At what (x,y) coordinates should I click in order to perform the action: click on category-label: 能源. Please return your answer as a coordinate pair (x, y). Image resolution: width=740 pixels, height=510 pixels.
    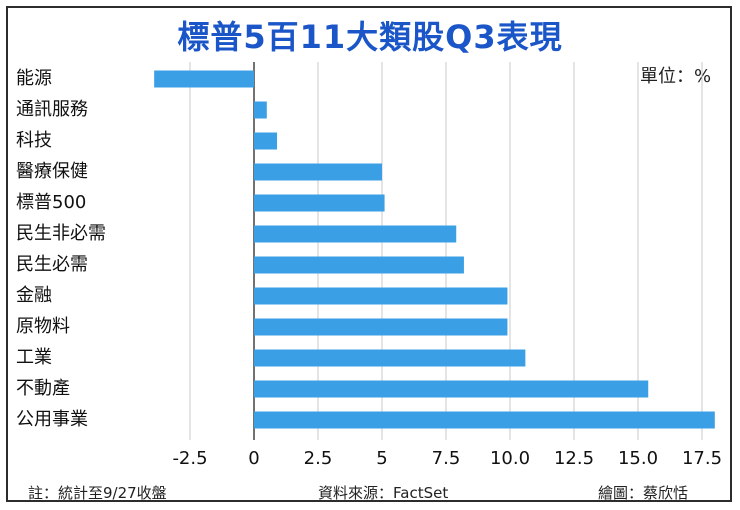
    Looking at the image, I should click on (34, 78).